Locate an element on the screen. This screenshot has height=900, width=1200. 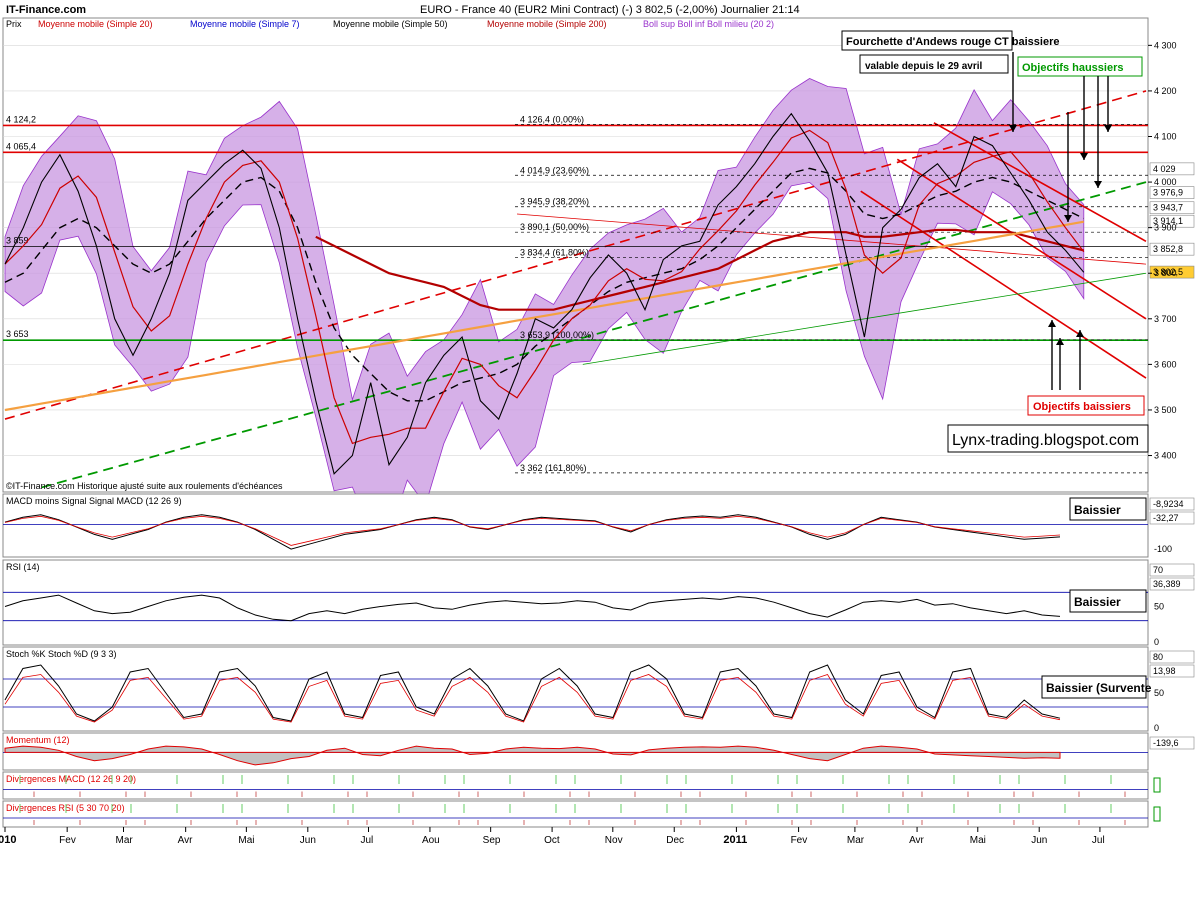
indicator-title: Stoch %K Stoch %D (9 3 3) is located at coordinates (61, 654).